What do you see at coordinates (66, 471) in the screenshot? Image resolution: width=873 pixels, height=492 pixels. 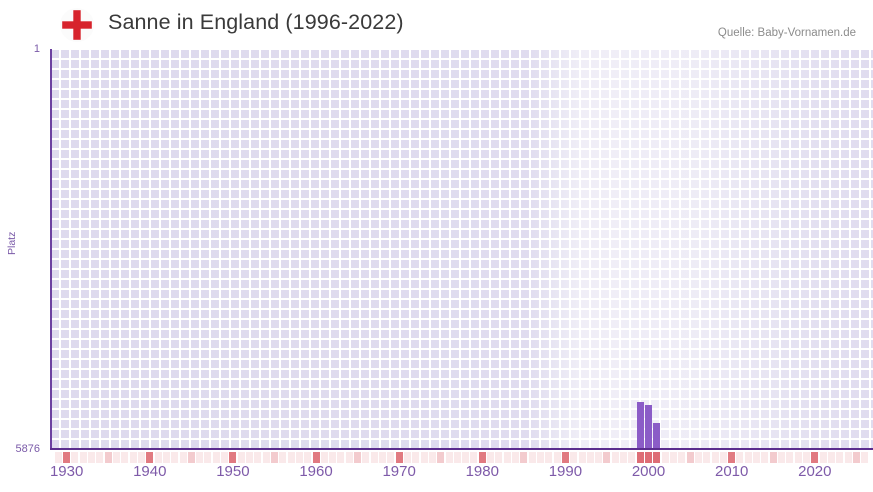 I see `x-tick-label: 1930` at bounding box center [66, 471].